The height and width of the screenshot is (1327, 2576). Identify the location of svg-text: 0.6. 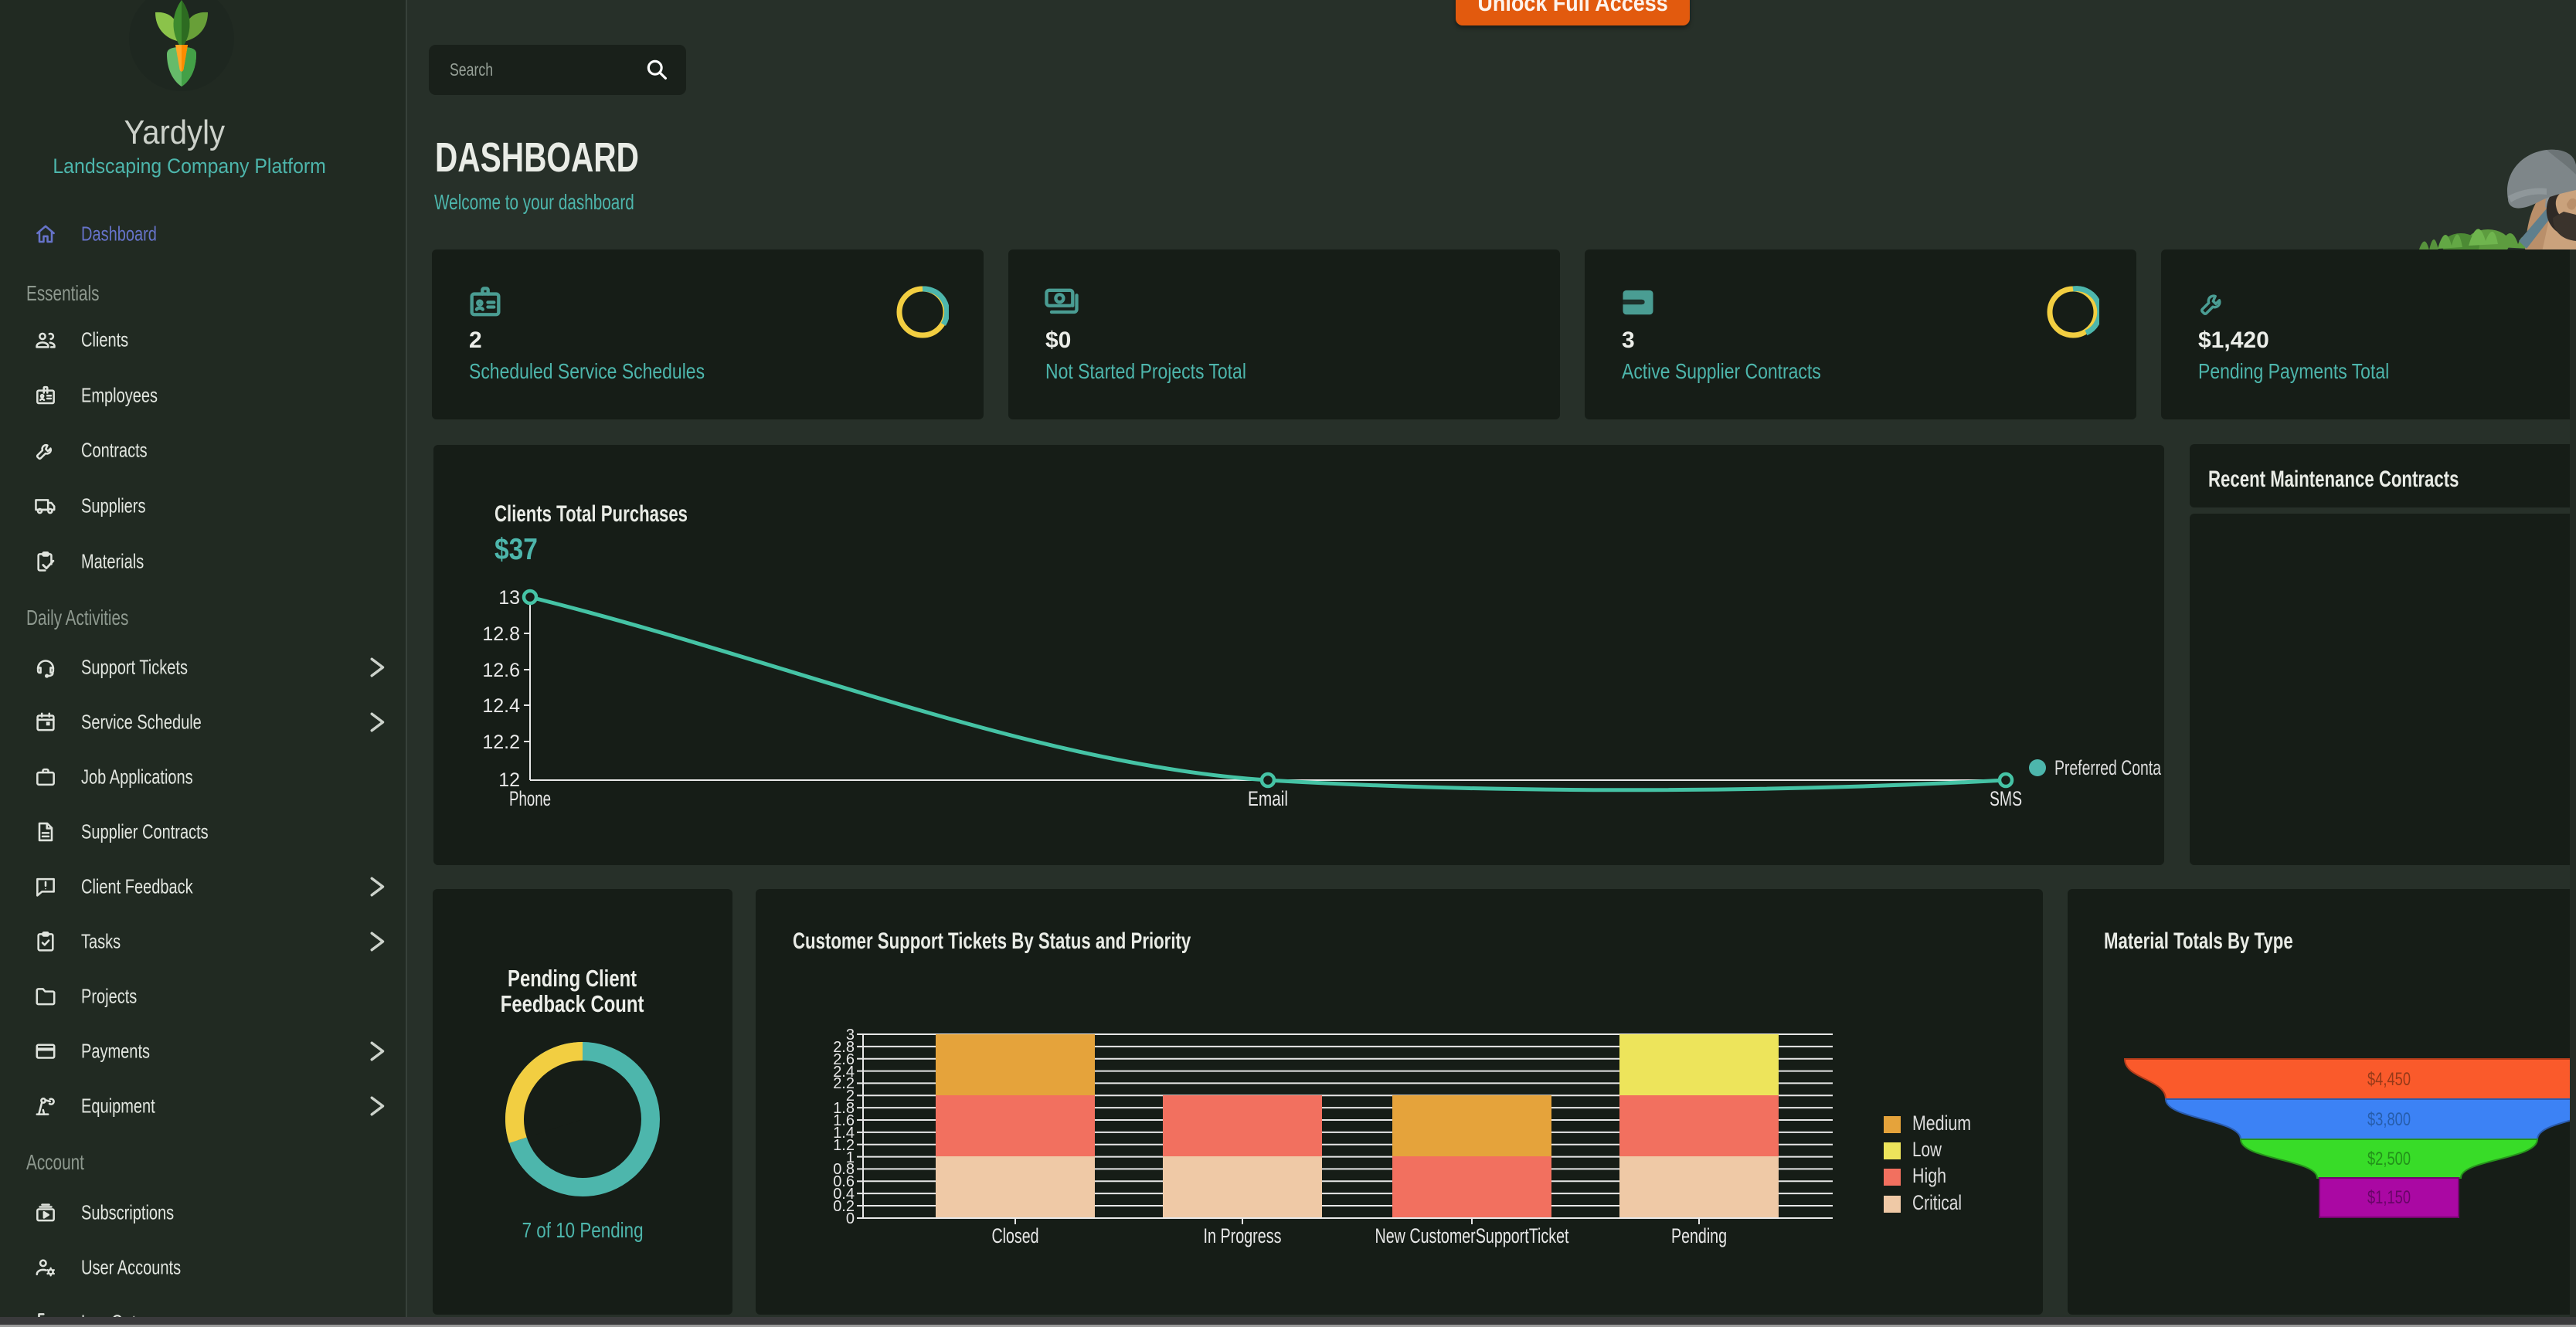
(844, 1181).